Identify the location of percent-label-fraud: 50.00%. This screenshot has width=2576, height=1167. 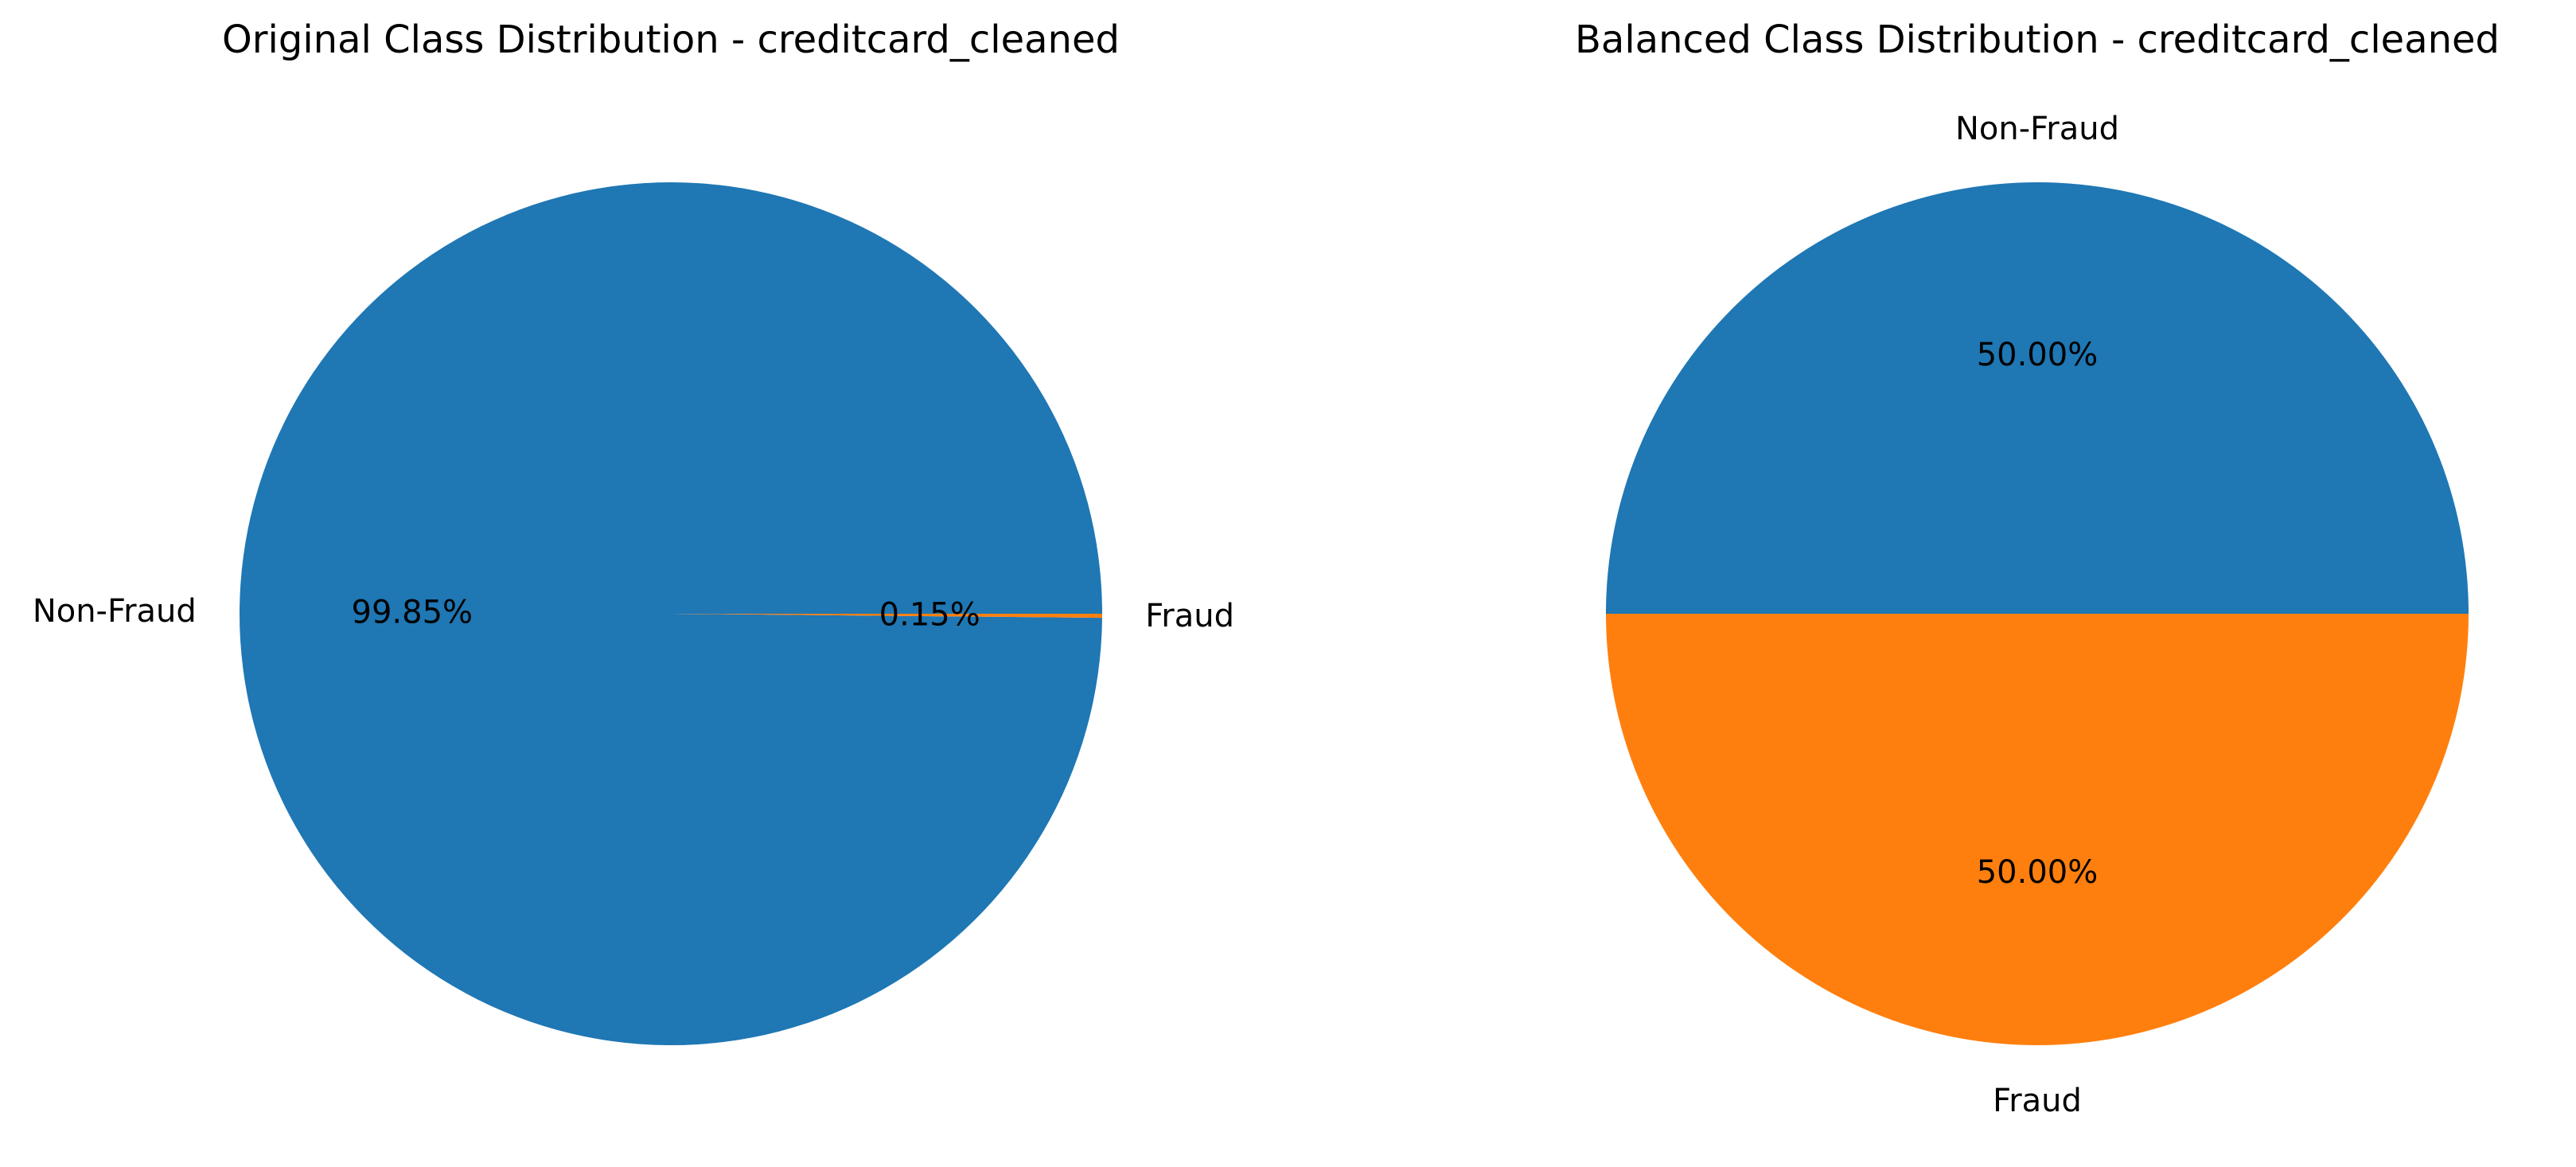
(2038, 872).